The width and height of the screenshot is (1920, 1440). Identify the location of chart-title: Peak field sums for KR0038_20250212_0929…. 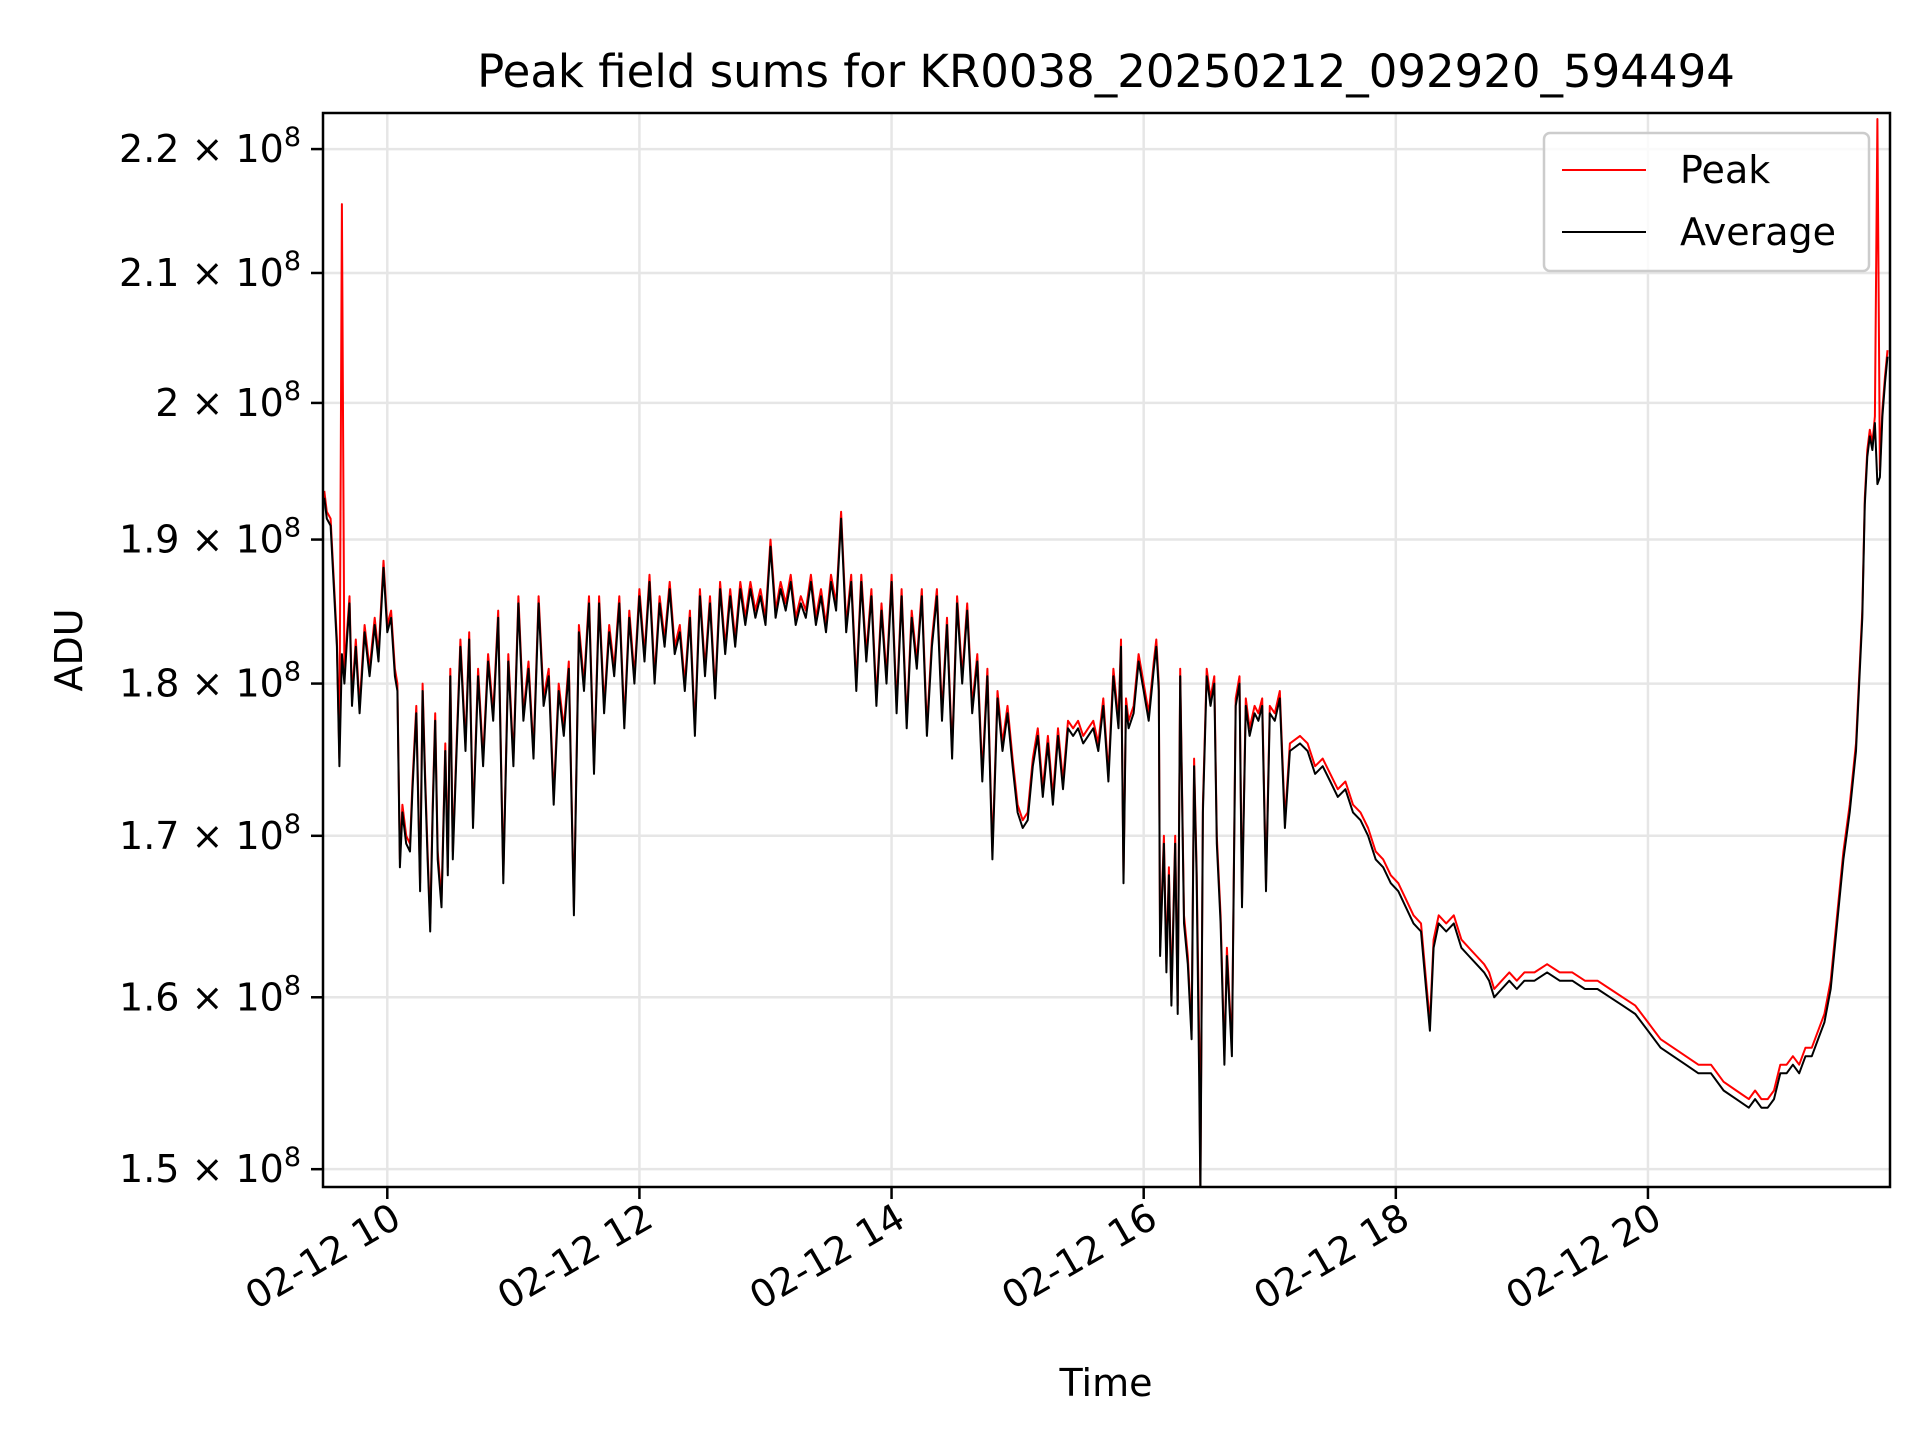
(1106, 71).